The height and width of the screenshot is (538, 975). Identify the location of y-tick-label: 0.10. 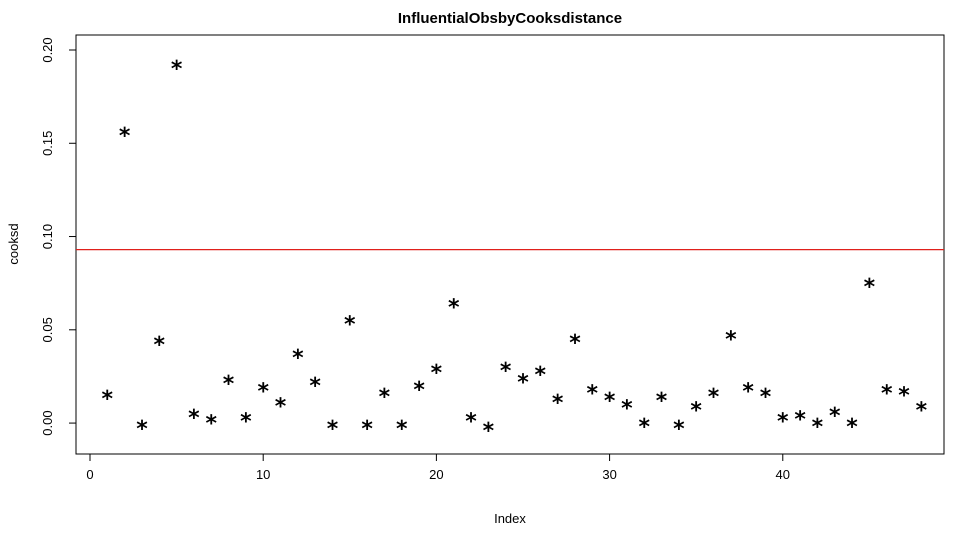
(47, 236).